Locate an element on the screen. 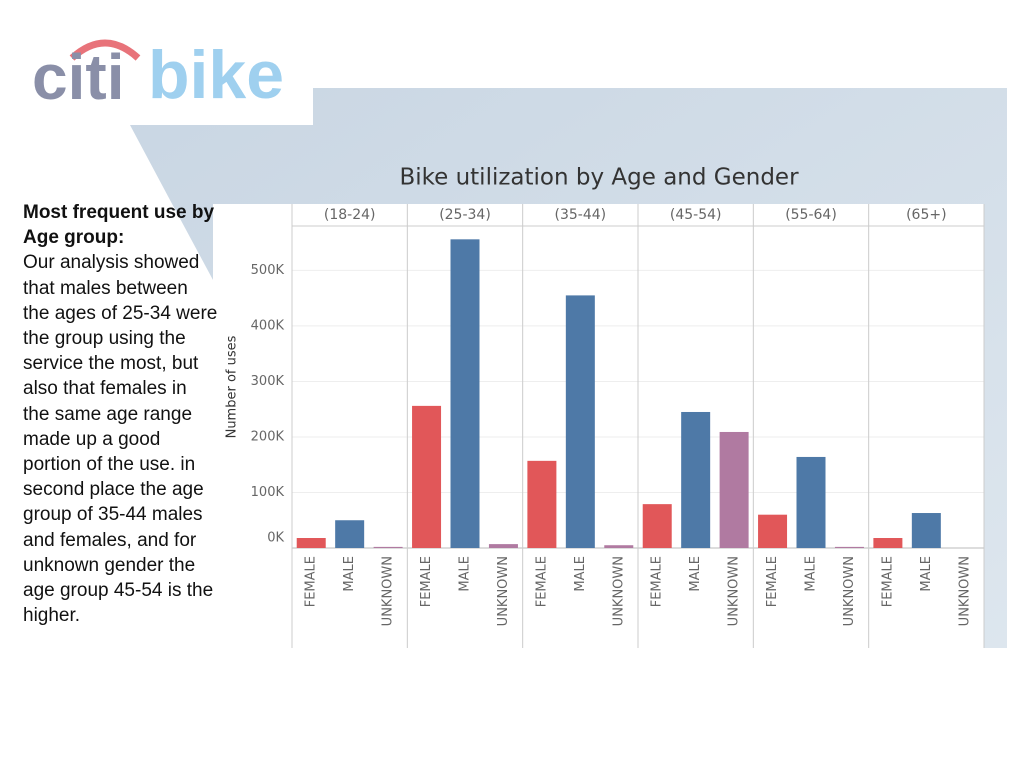 The image size is (1017, 758). y-axis-label: Number of uses is located at coordinates (232, 386).